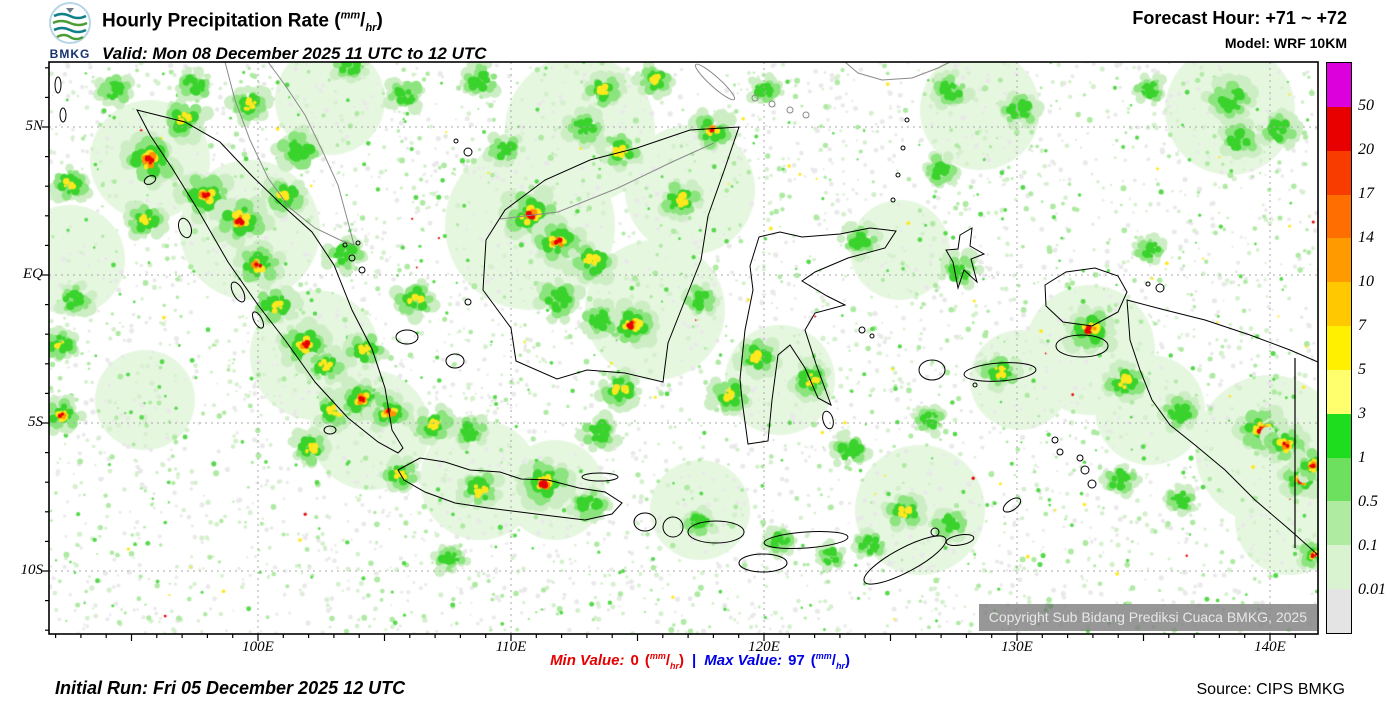 Image resolution: width=1400 pixels, height=709 pixels. Describe the element at coordinates (70, 54) in the screenshot. I see `bmkg-logo-text: BMKG` at that location.